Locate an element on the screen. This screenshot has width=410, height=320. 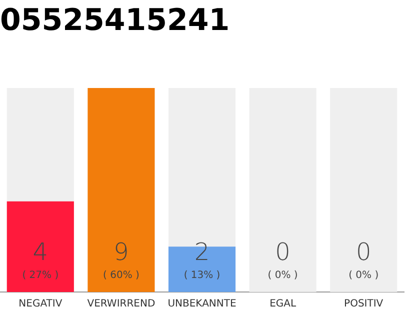
x-tick-label: VERWIRREND is located at coordinates (121, 304).